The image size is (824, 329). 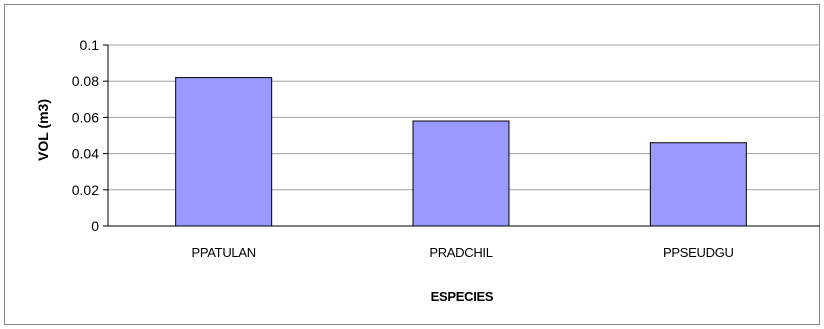 What do you see at coordinates (85, 190) in the screenshot?
I see `y-tick-label: 0.02` at bounding box center [85, 190].